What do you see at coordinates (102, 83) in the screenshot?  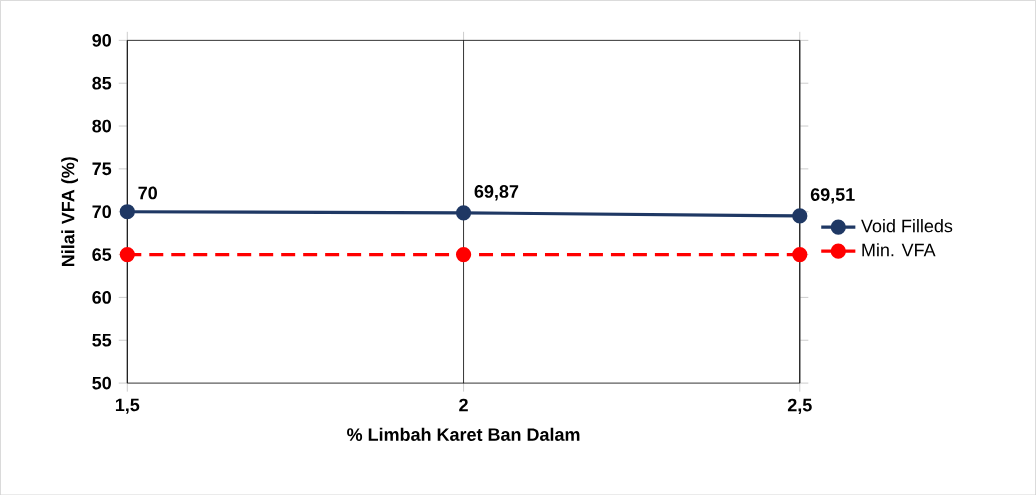 I see `y-tick-label: 85` at bounding box center [102, 83].